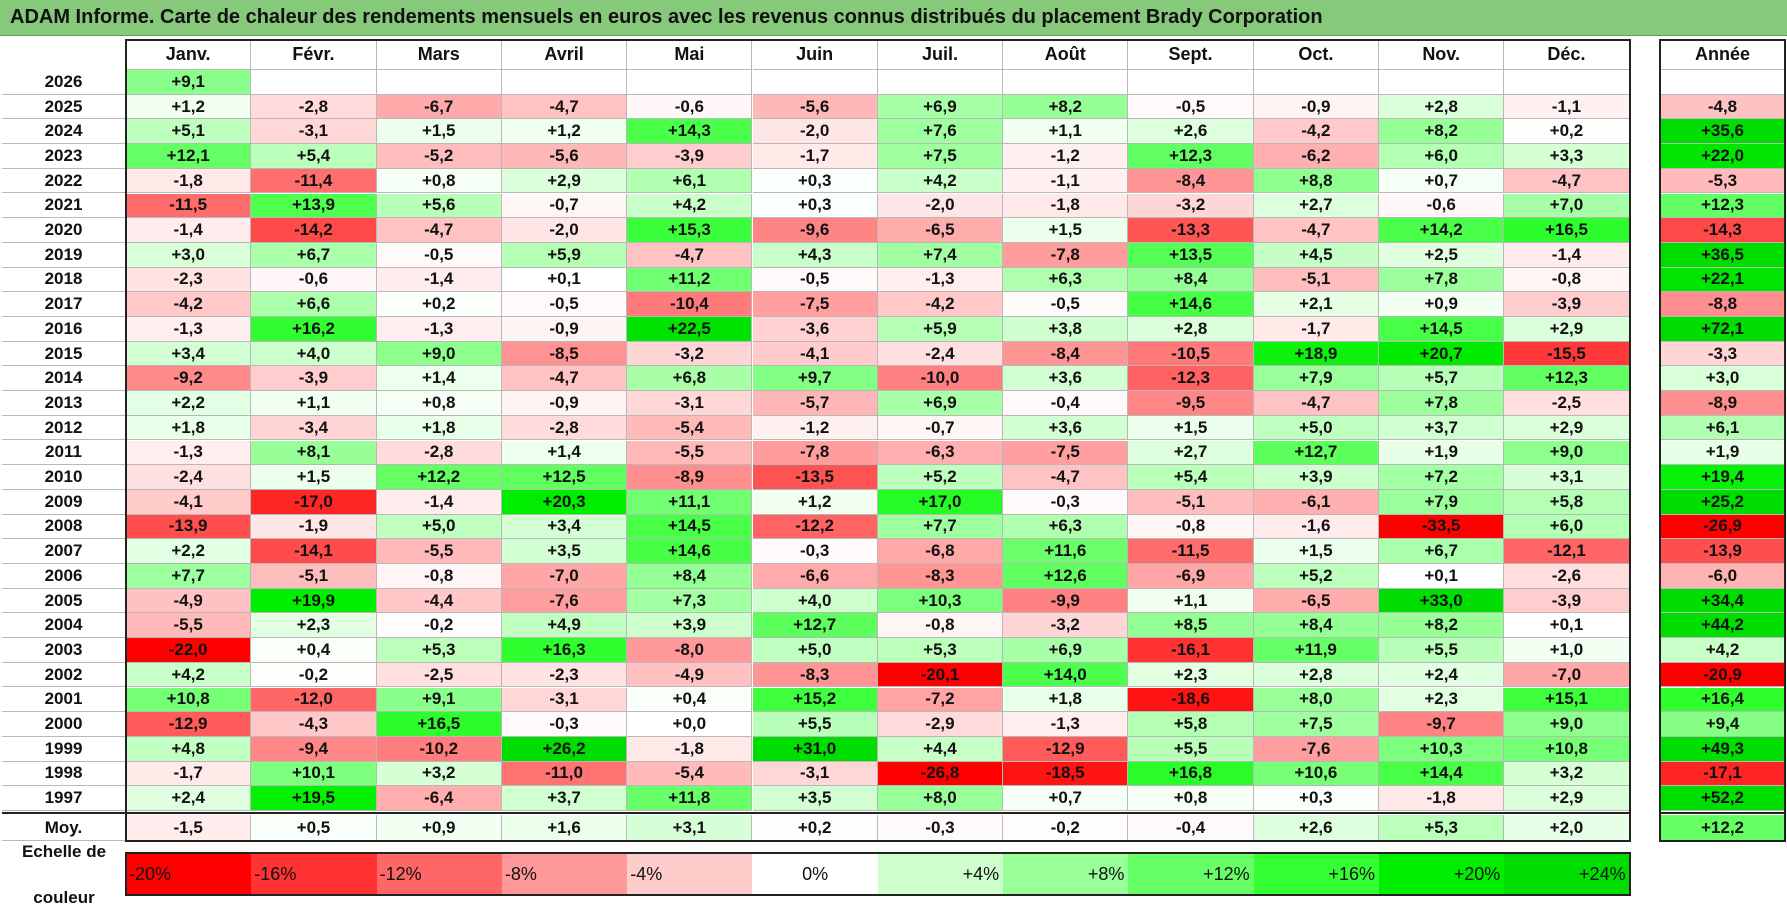 The width and height of the screenshot is (1787, 912). I want to click on annual-cell: +44,2, so click(1723, 626).